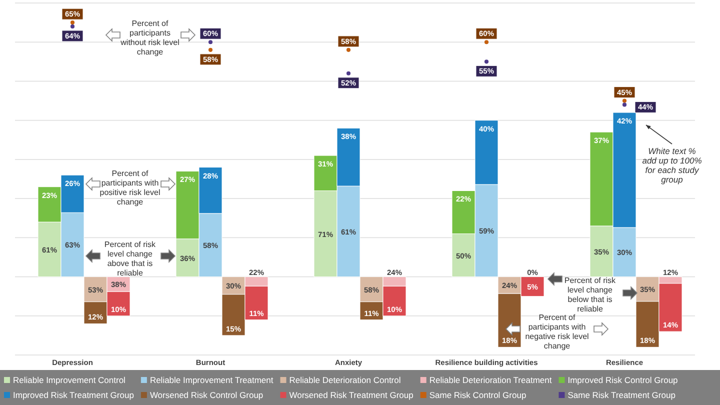 The image size is (720, 405). I want to click on legend-label: Reliable Deterioration Treatment, so click(490, 380).